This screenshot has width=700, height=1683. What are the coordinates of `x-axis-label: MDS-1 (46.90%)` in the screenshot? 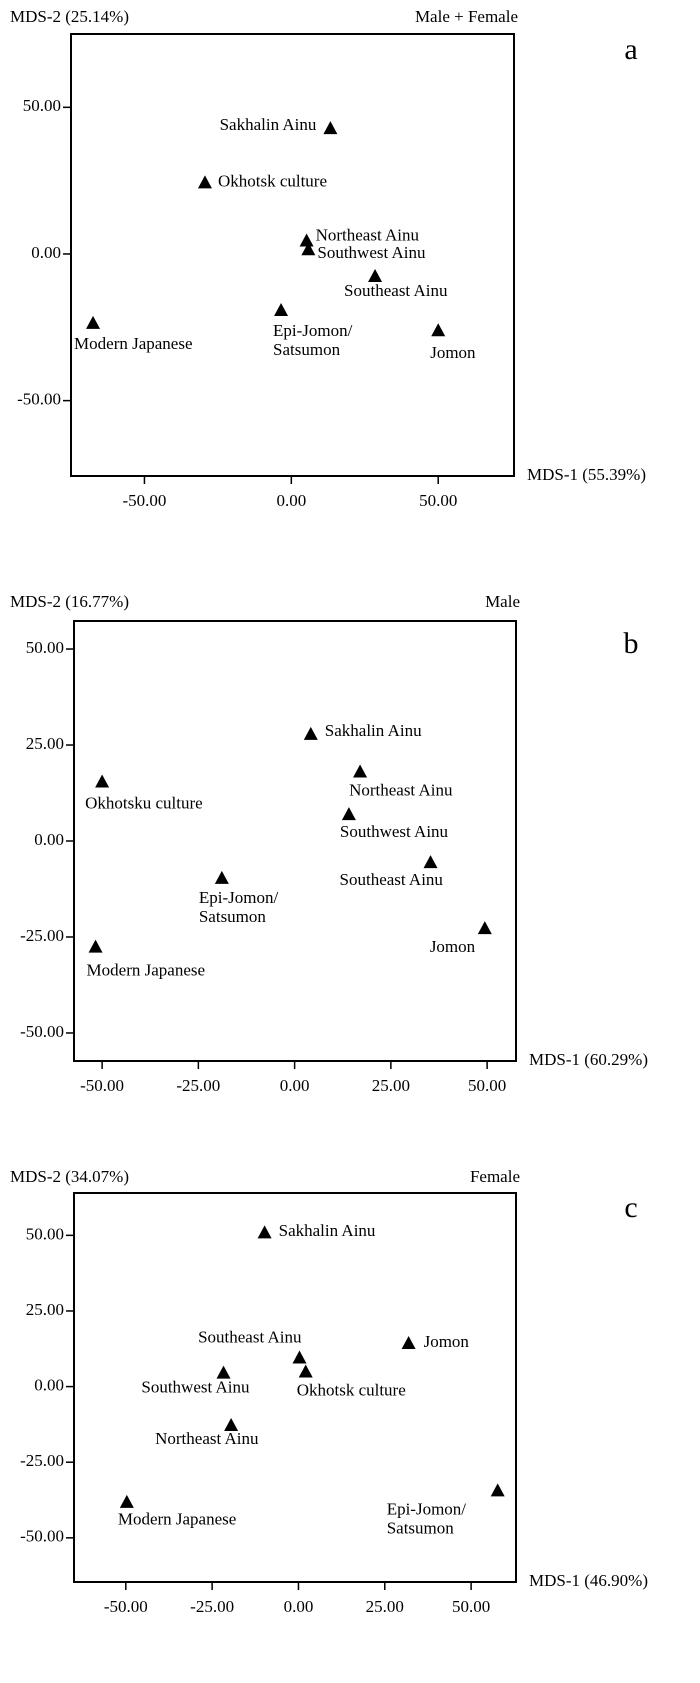 It's located at (588, 1580).